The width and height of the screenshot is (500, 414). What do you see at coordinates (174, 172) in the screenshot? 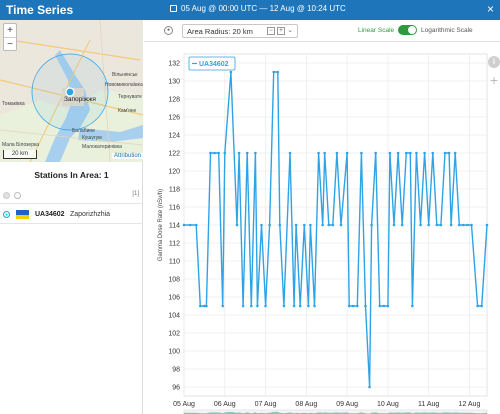
I see `y-tick-label: 120` at bounding box center [174, 172].